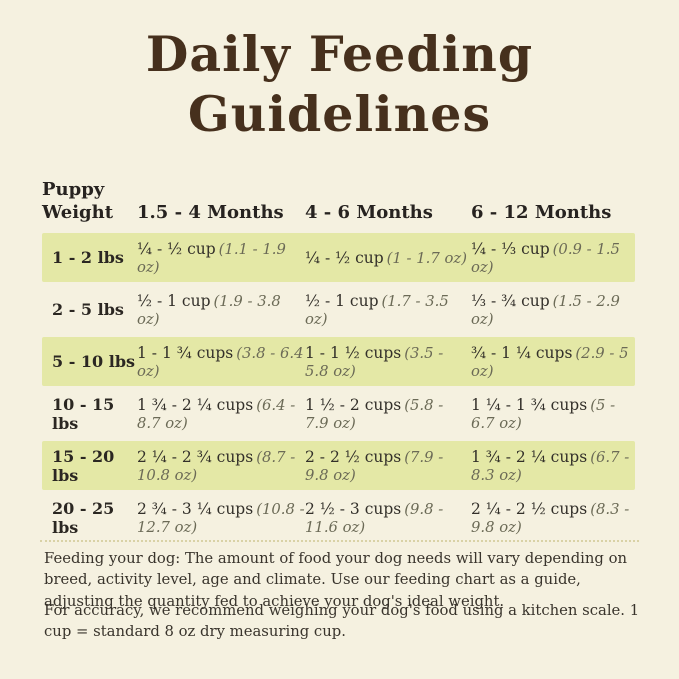  Describe the element at coordinates (353, 352) in the screenshot. I see `cup-amount: 1 - 1 ½ cups` at that location.